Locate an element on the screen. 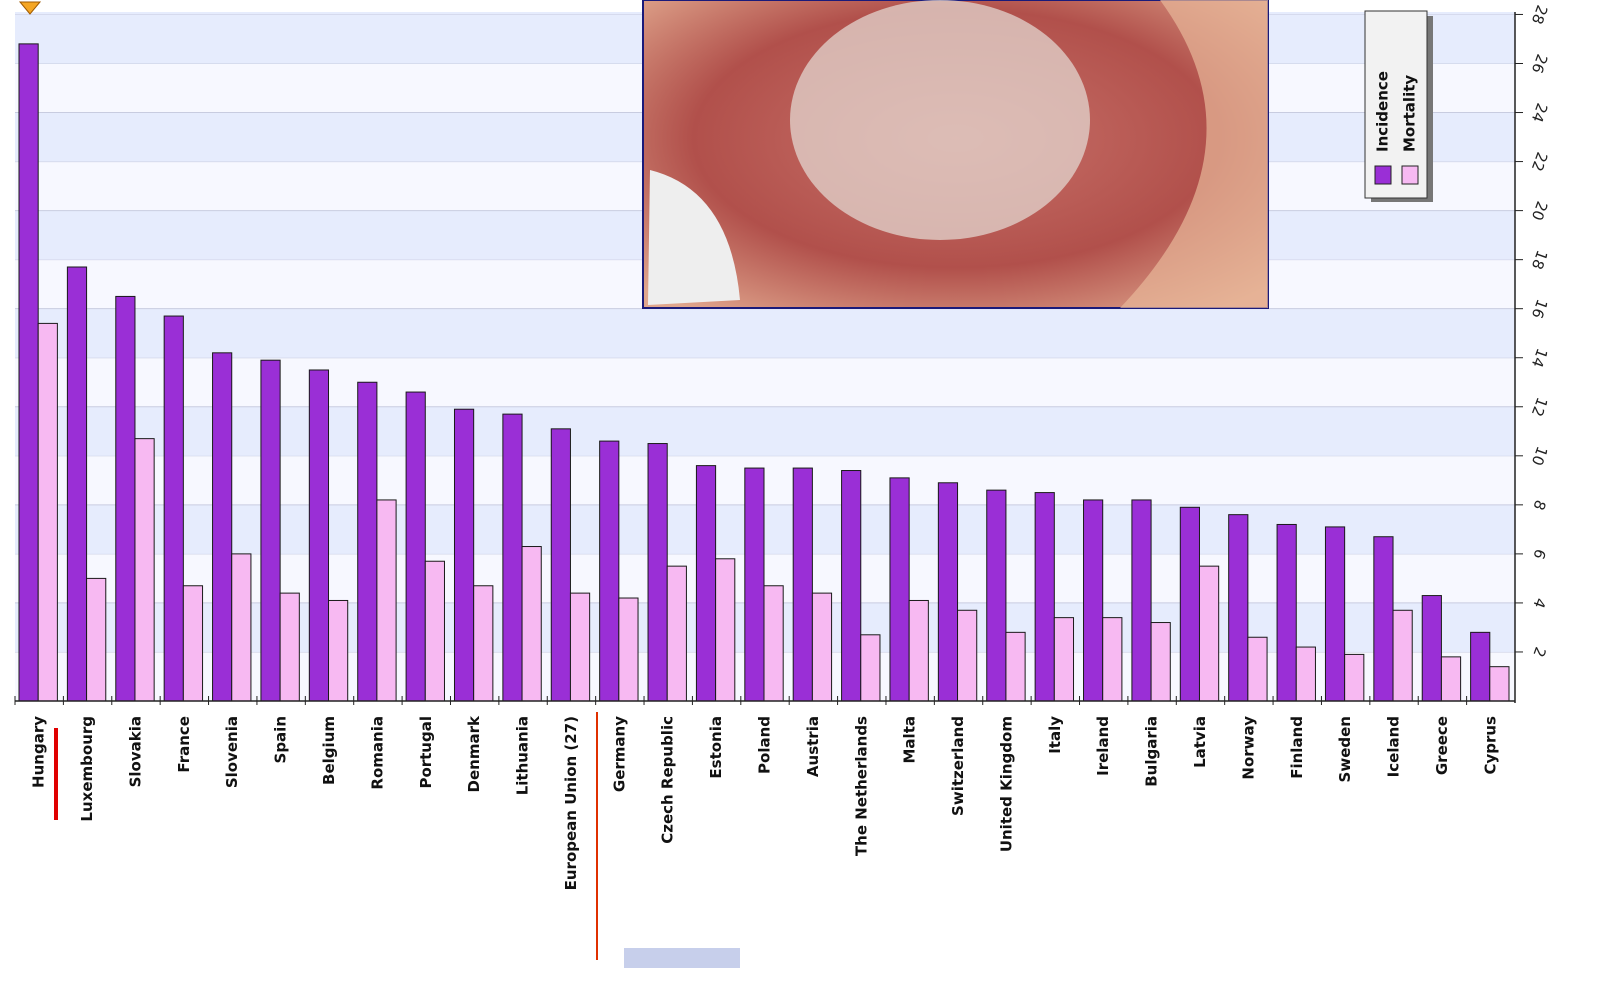 The width and height of the screenshot is (1613, 994). y-tick-label: 24 is located at coordinates (1539, 113).